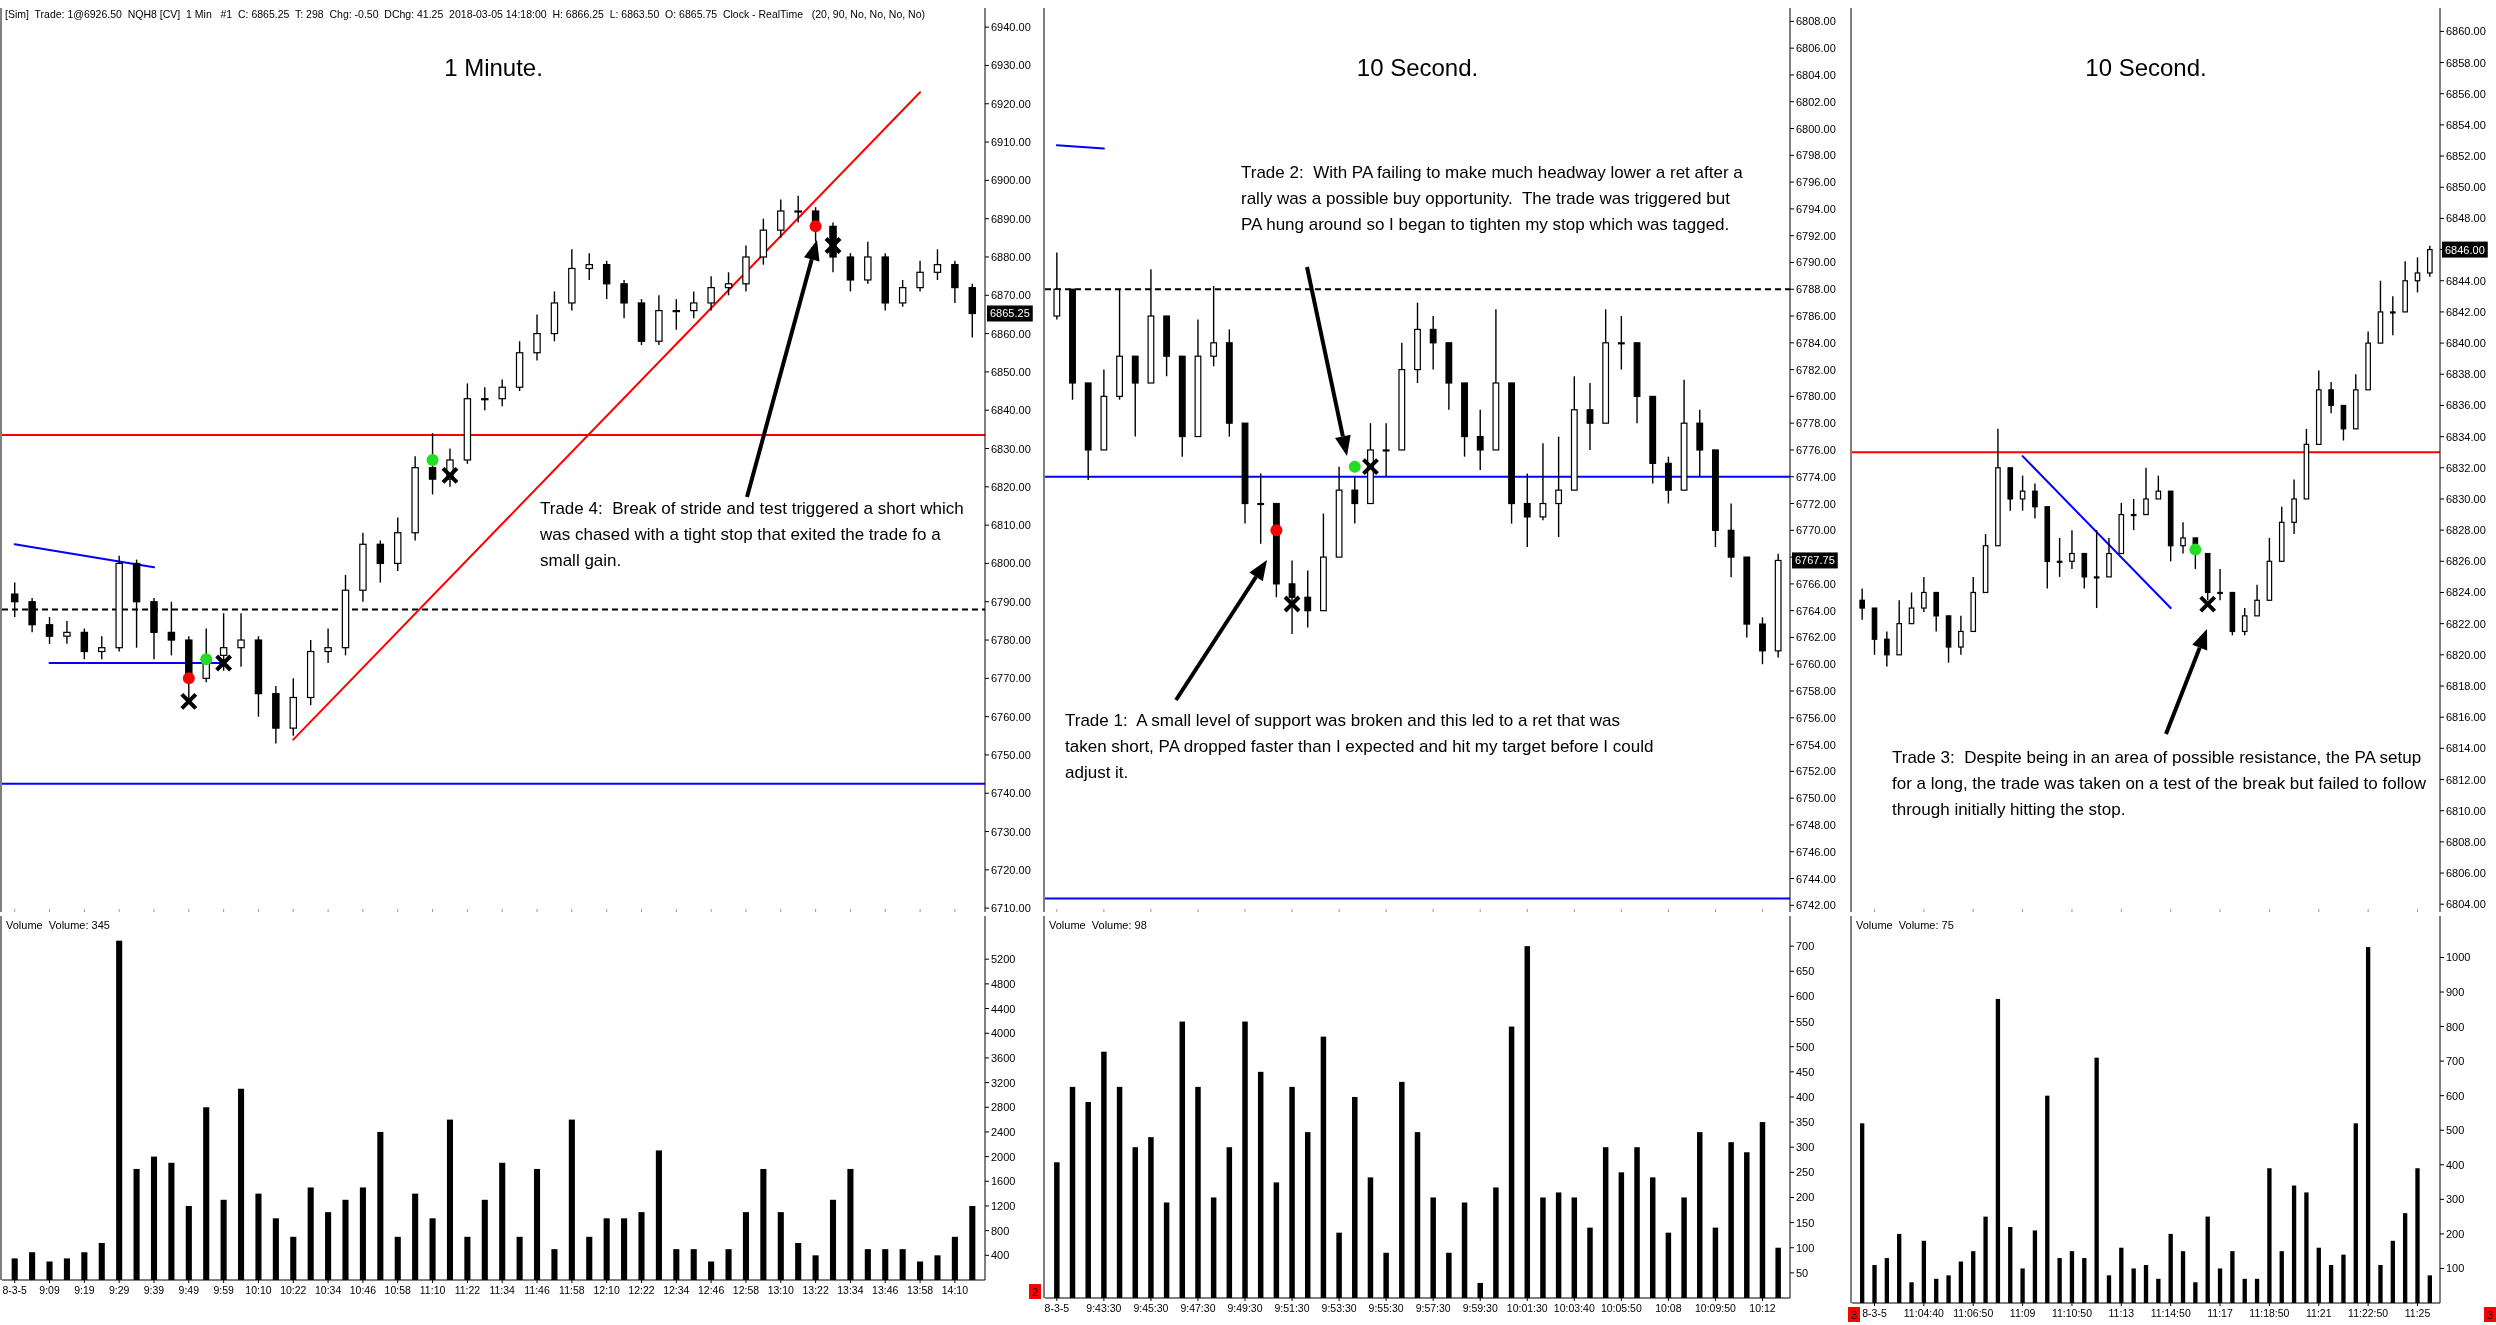 Image resolution: width=2496 pixels, height=1325 pixels. I want to click on x-tick-label: 11:14:50, so click(2170, 1313).